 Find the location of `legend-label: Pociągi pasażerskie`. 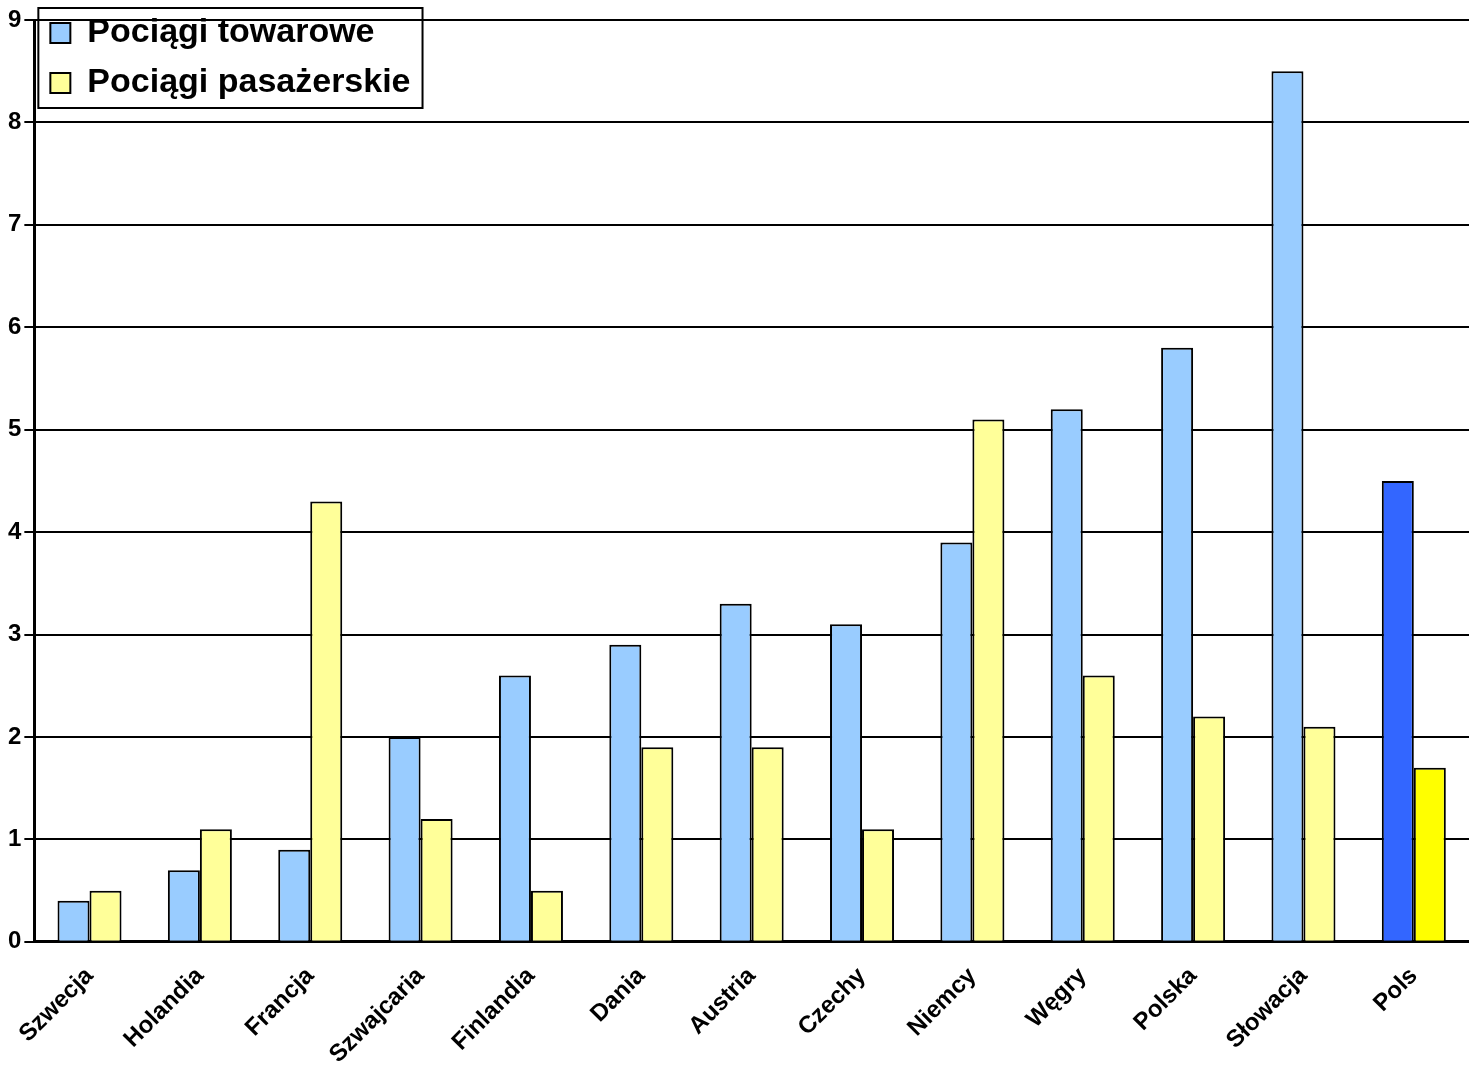

legend-label: Pociągi pasażerskie is located at coordinates (249, 80).